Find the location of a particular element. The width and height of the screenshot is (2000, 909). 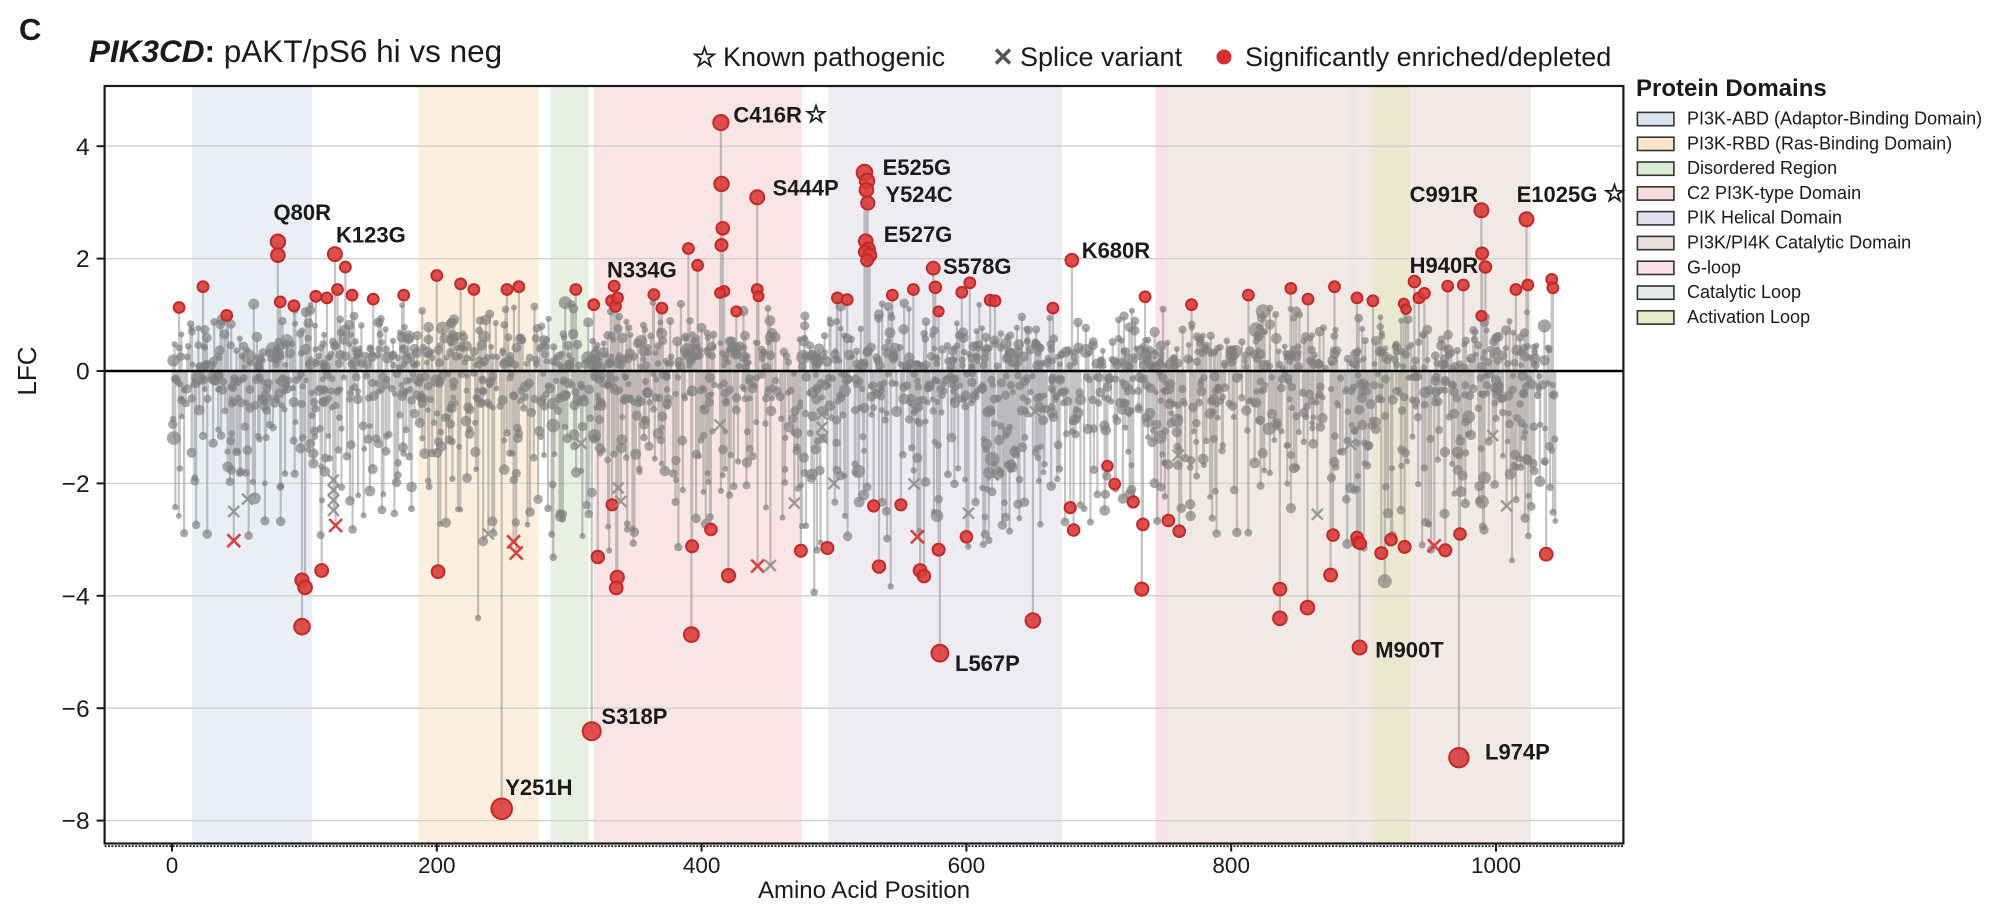

svg-text: L974P is located at coordinates (1517, 752).